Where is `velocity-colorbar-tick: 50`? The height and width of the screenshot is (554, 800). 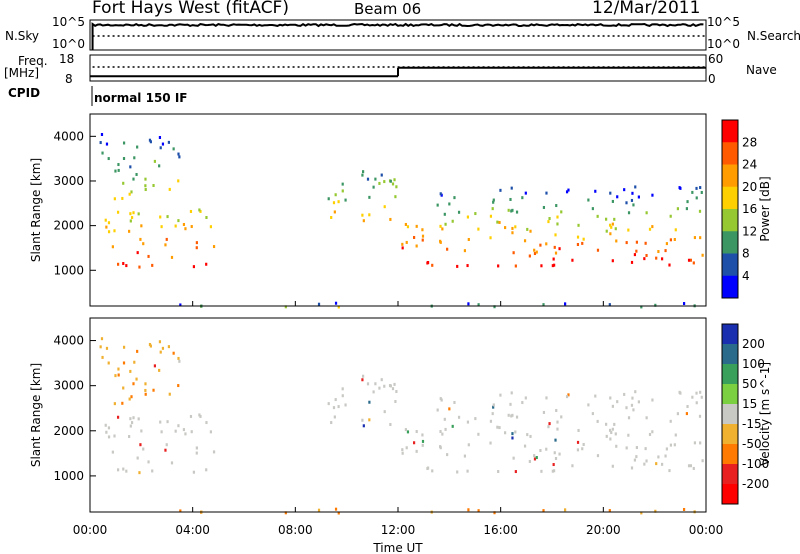 velocity-colorbar-tick: 50 is located at coordinates (749, 384).